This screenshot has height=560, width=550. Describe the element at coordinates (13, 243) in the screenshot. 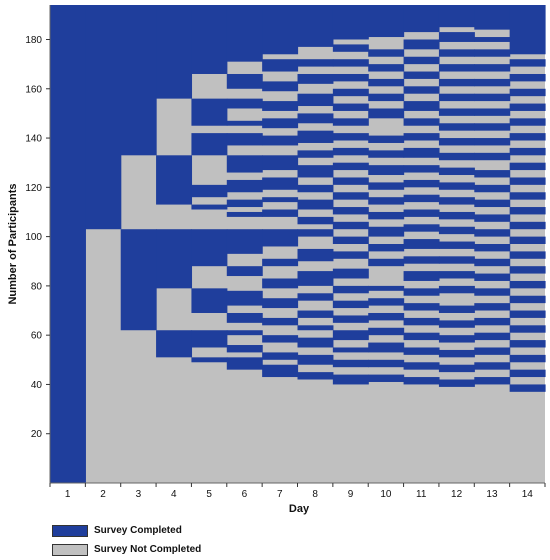

I see `y-axis-title: Number of Participants` at that location.